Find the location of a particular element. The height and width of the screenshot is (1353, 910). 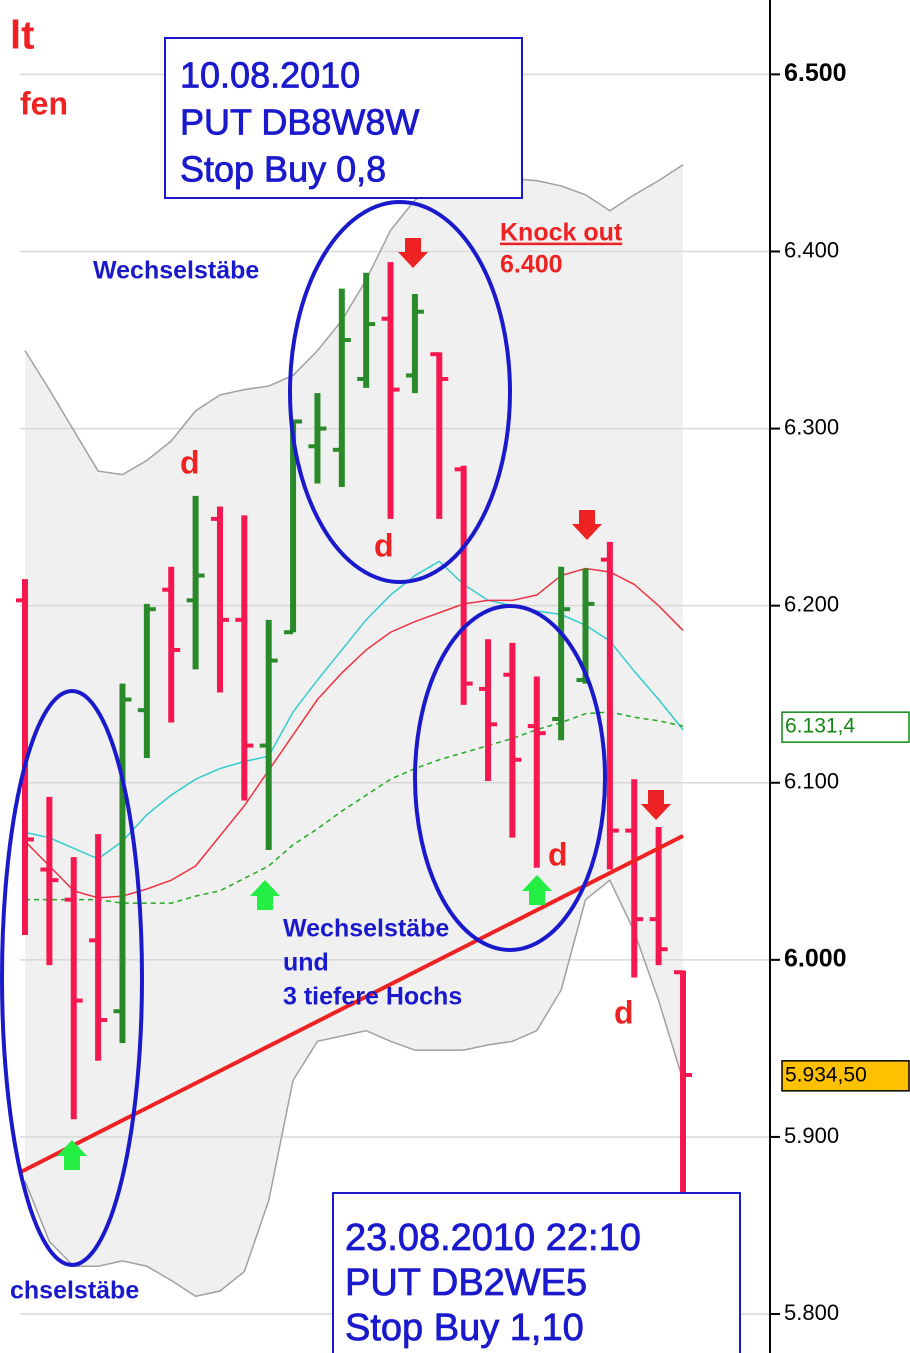

box-text: PUT DB2WE5 is located at coordinates (466, 1283).